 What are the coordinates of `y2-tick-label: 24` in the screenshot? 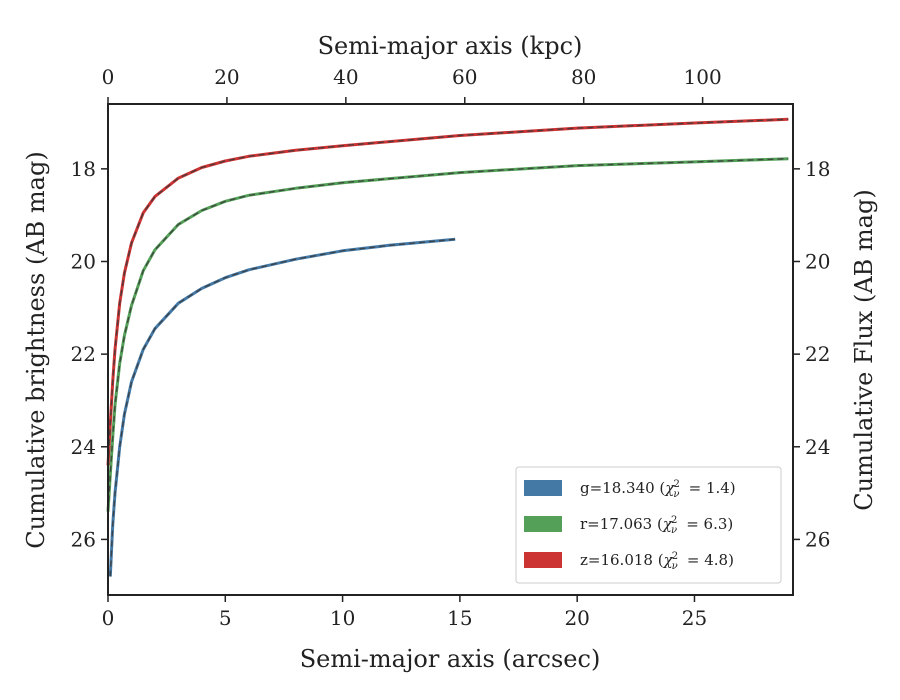 It's located at (817, 447).